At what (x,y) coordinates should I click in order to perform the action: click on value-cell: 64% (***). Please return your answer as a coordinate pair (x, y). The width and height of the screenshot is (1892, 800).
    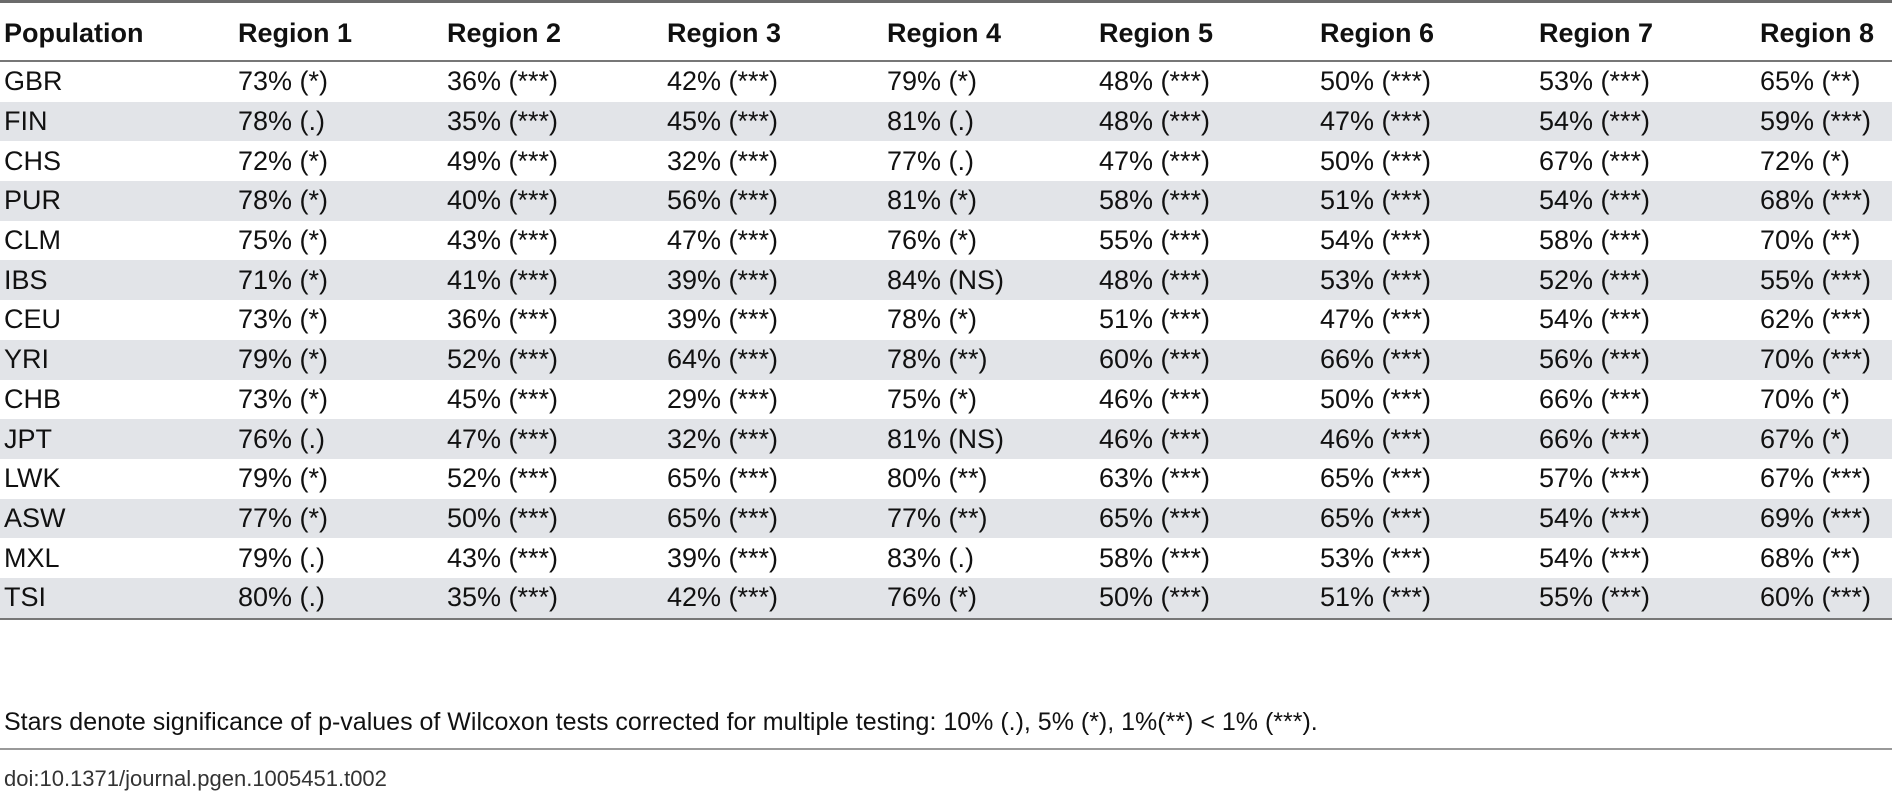
    Looking at the image, I should click on (773, 359).